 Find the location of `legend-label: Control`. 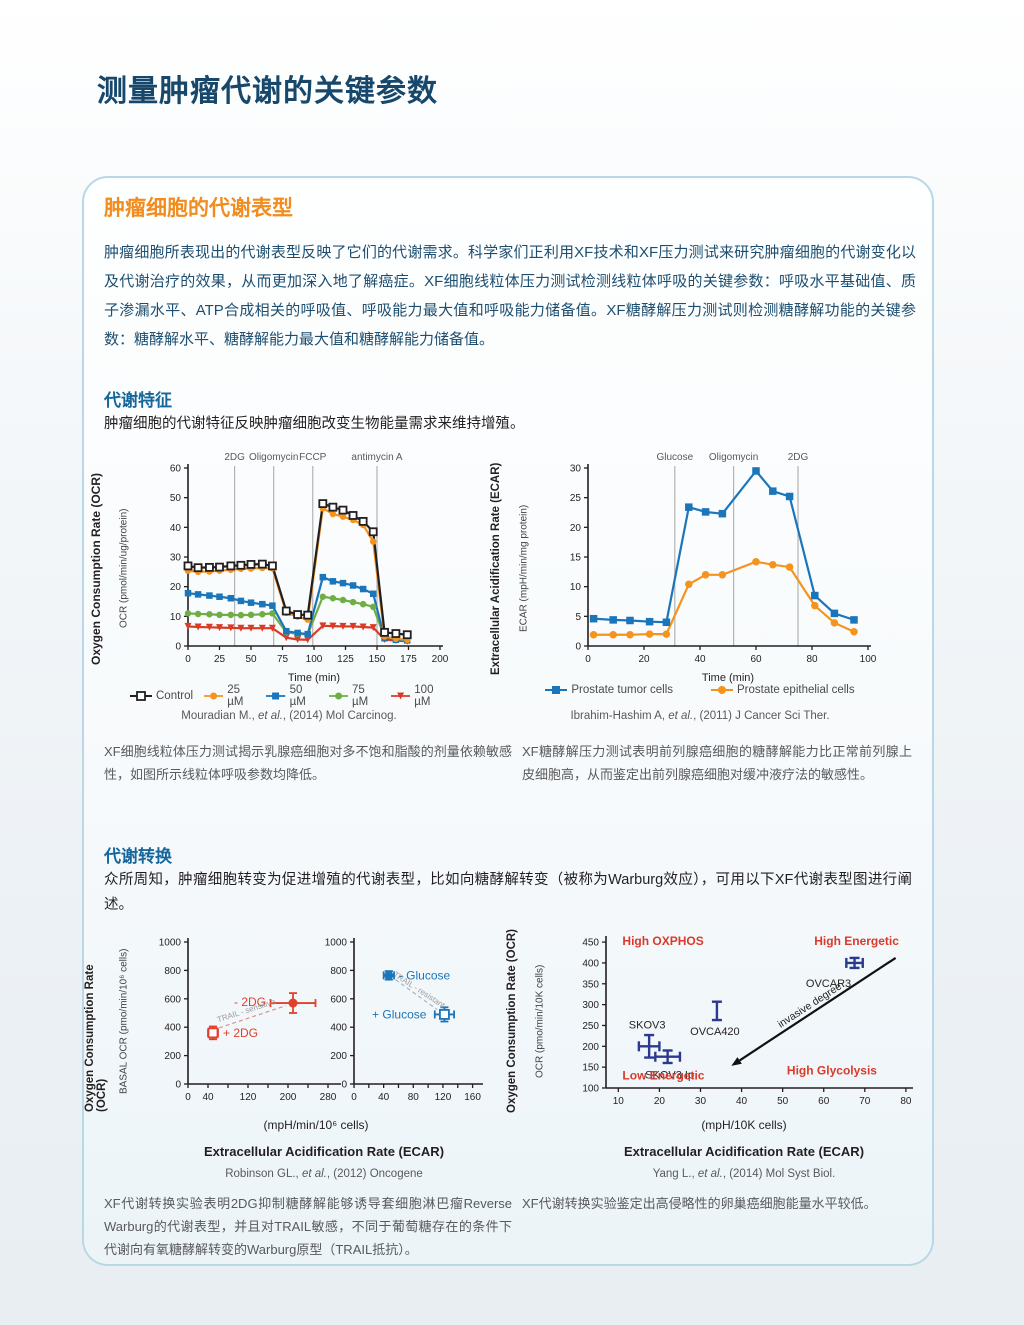

legend-label: Control is located at coordinates (175, 696).